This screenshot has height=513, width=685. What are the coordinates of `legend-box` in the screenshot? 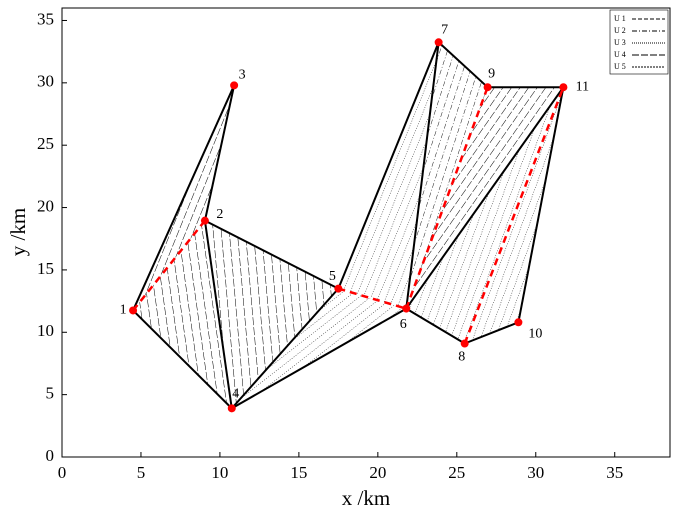 It's located at (639, 42).